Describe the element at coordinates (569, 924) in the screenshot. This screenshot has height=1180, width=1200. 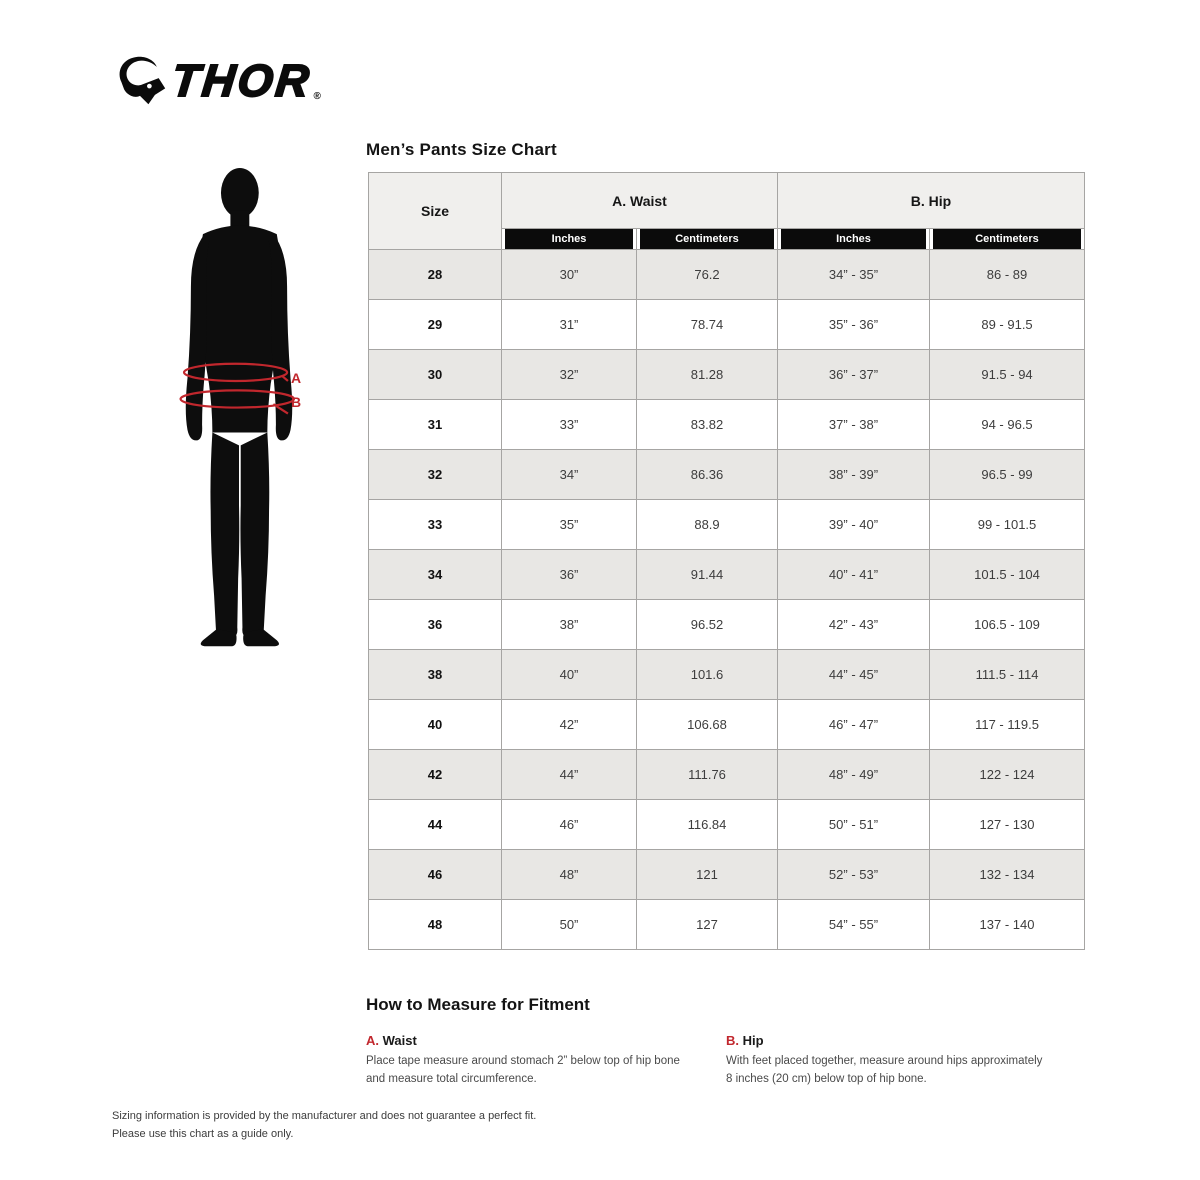
I see `value-cell: 50”` at that location.